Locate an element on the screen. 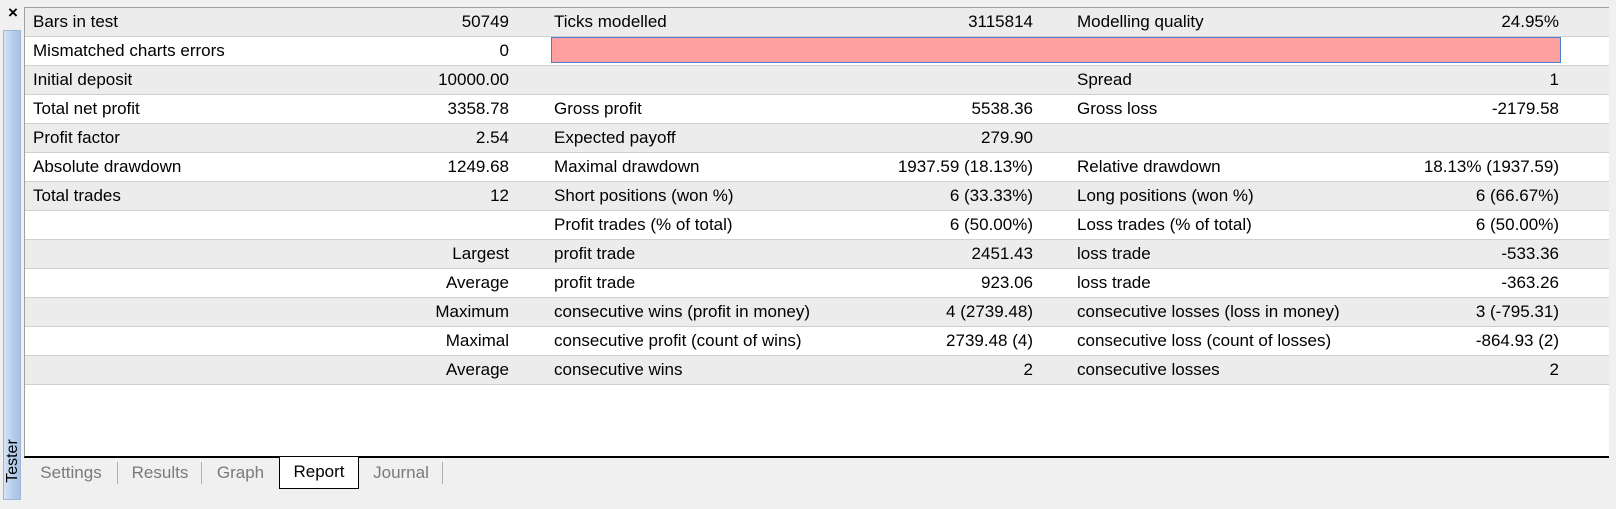 The height and width of the screenshot is (509, 1616). value-profit-trades: 6 (50.00%) is located at coordinates (991, 224).